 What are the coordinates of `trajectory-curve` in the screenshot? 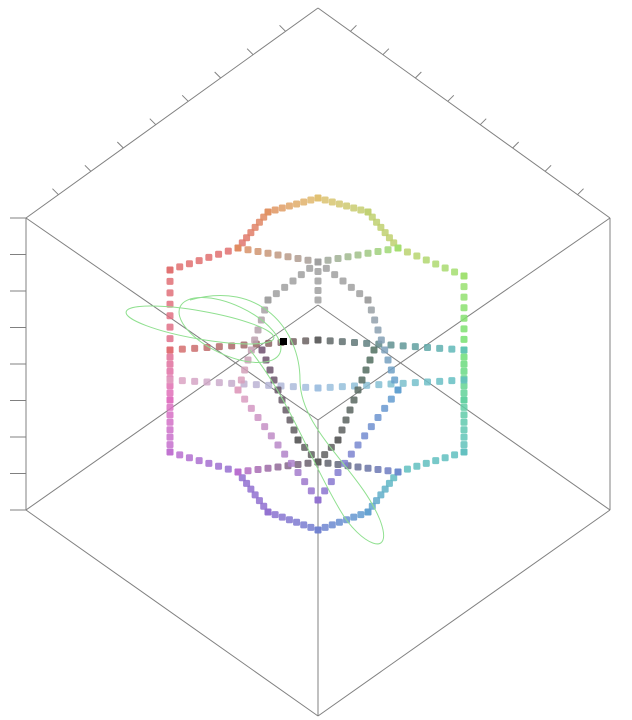 It's located at (287, 420).